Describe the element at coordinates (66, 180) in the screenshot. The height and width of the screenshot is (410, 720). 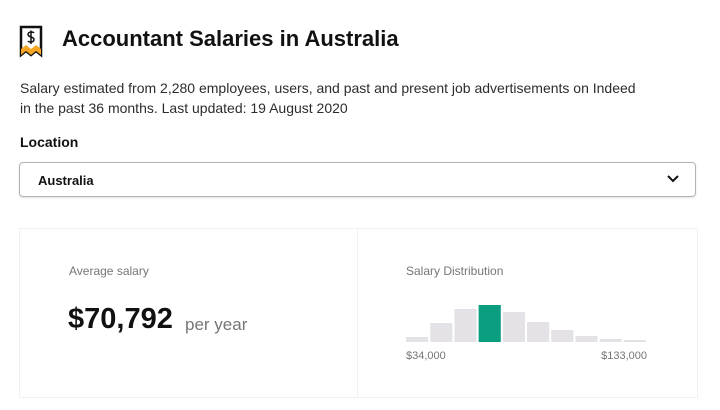
I see `select-value: Australia` at that location.